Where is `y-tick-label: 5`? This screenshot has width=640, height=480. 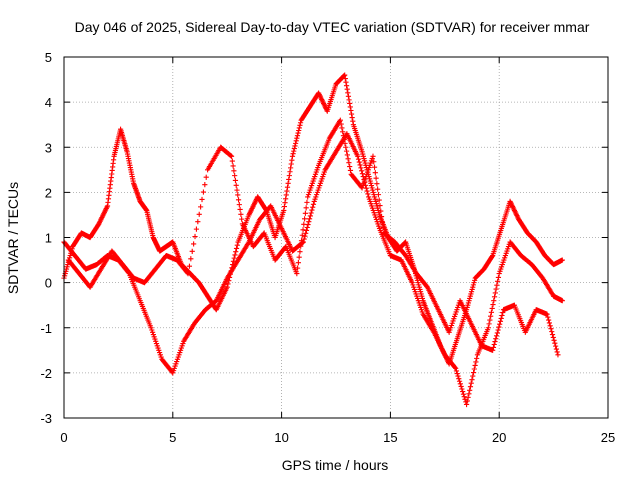
y-tick-label: 5 is located at coordinates (48, 57).